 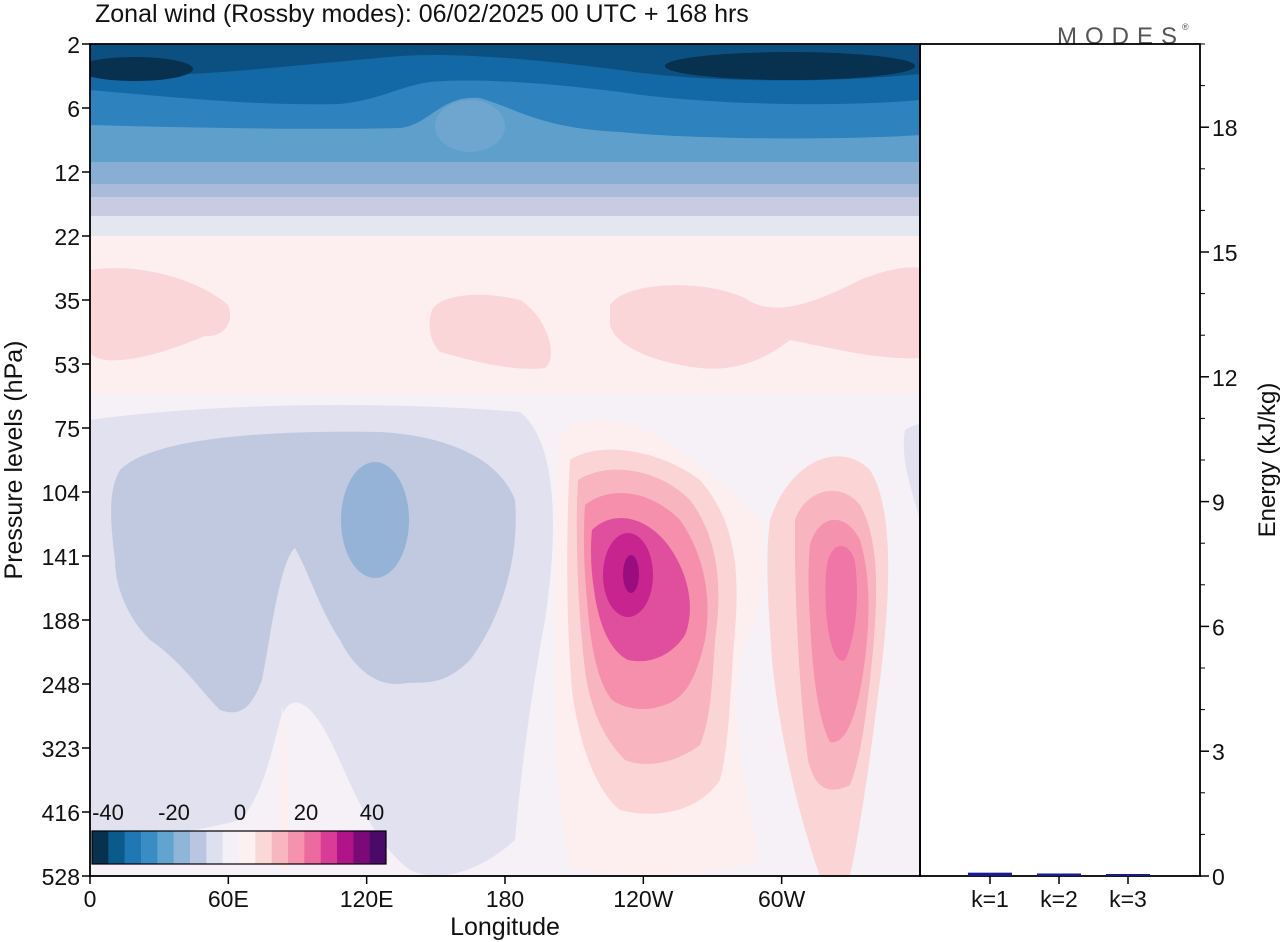 I want to click on pink-blob-west, so click(x=160, y=314).